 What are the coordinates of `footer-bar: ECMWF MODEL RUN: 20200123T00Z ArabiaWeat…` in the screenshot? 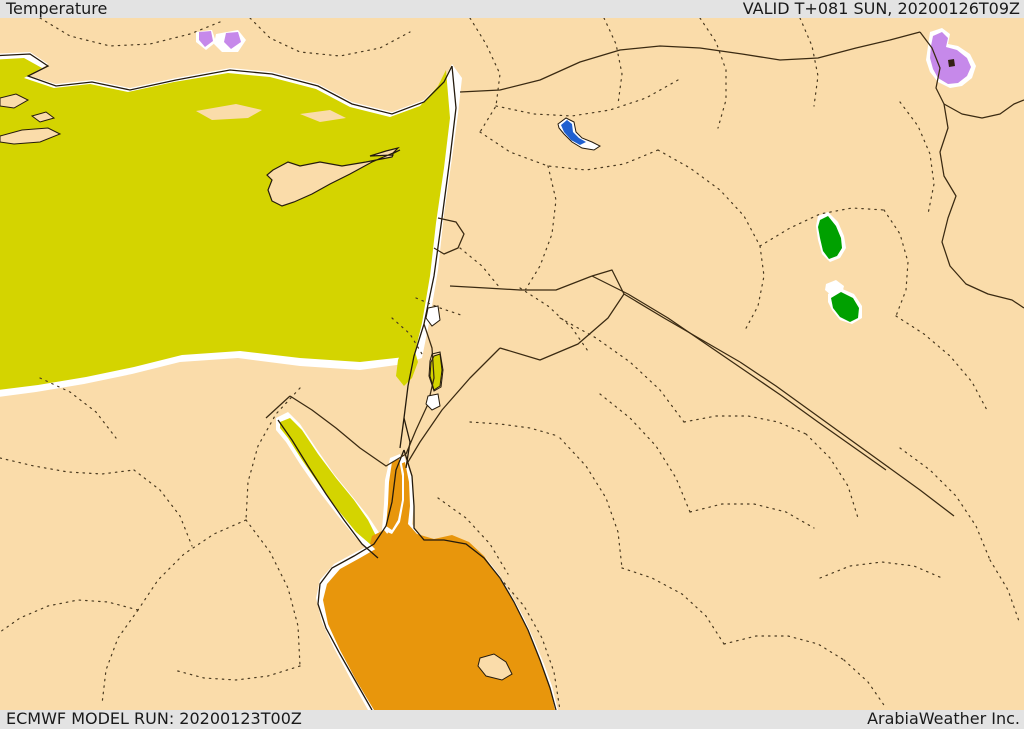 It's located at (512, 719).